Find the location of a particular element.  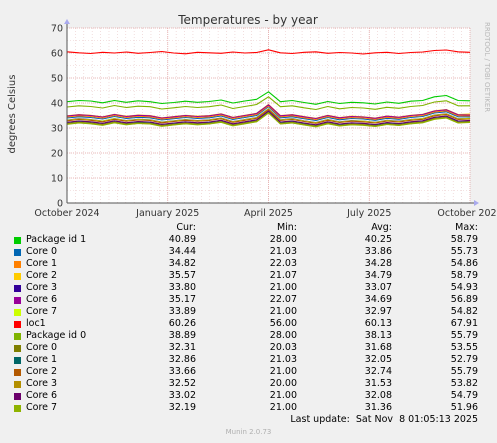

legend-min-value: 22.07 is located at coordinates (283, 299).